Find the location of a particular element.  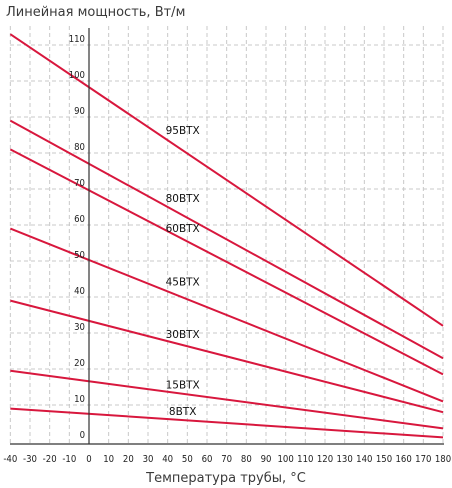

y-tick-label: 40 is located at coordinates (79, 291).